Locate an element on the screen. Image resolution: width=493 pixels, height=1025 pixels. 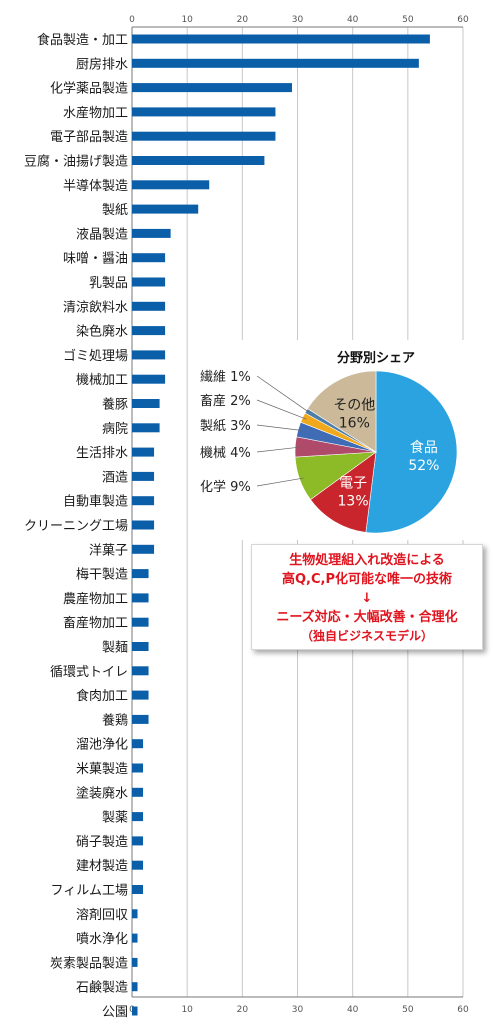
x-tick-label-top: 0 is located at coordinates (132, 20).